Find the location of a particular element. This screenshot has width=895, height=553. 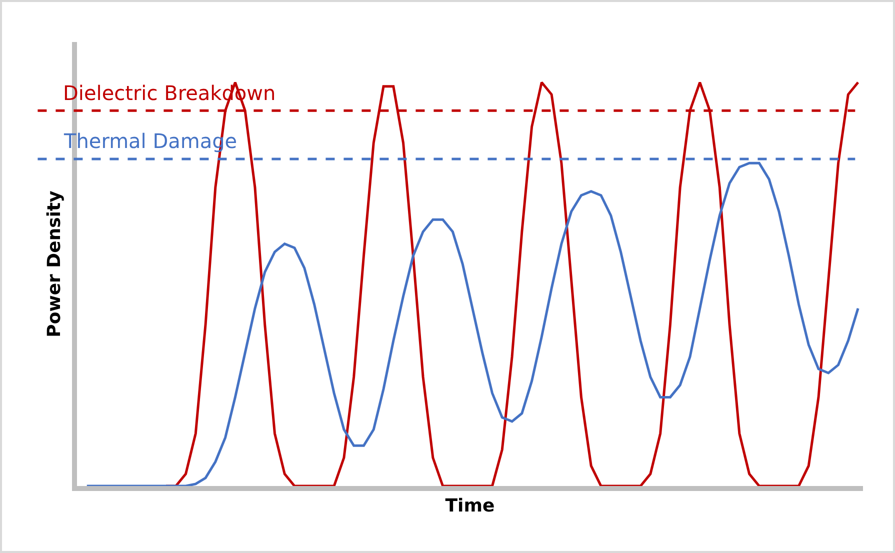

y-axis-title: Power Density is located at coordinates (55, 264).